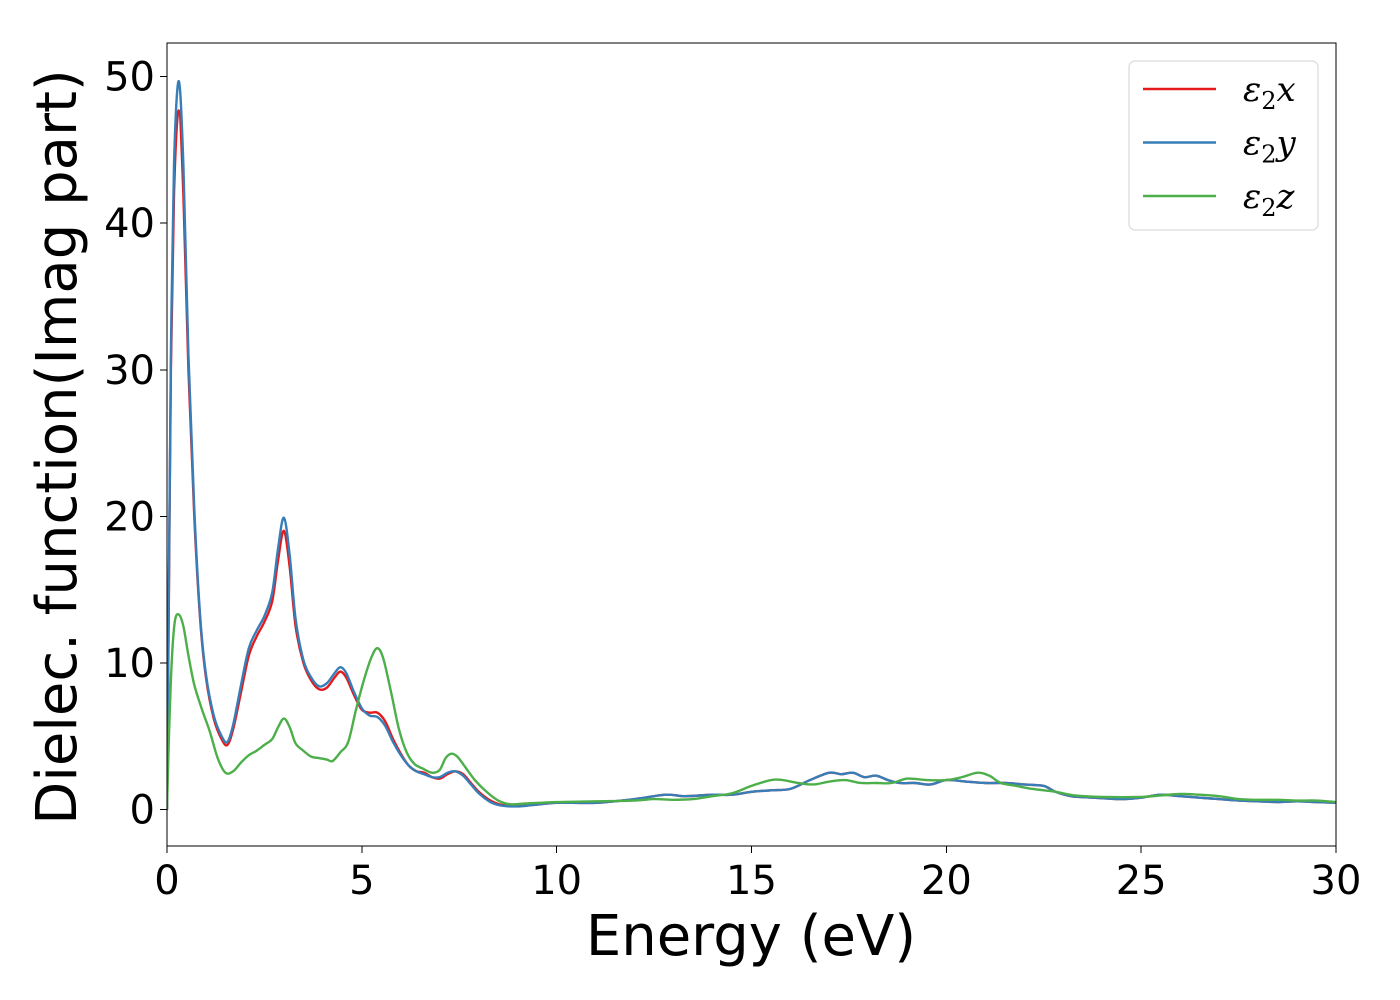 This screenshot has height=1000, width=1400. Describe the element at coordinates (1336, 881) in the screenshot. I see `x-tick-label: 30` at that location.